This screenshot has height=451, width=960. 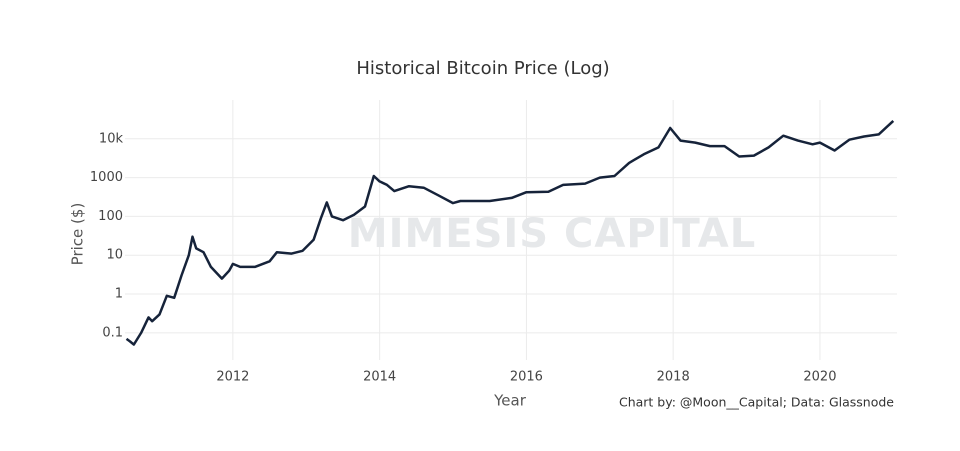 What do you see at coordinates (111, 138) in the screenshot?
I see `y-tick-label: 10k` at bounding box center [111, 138].